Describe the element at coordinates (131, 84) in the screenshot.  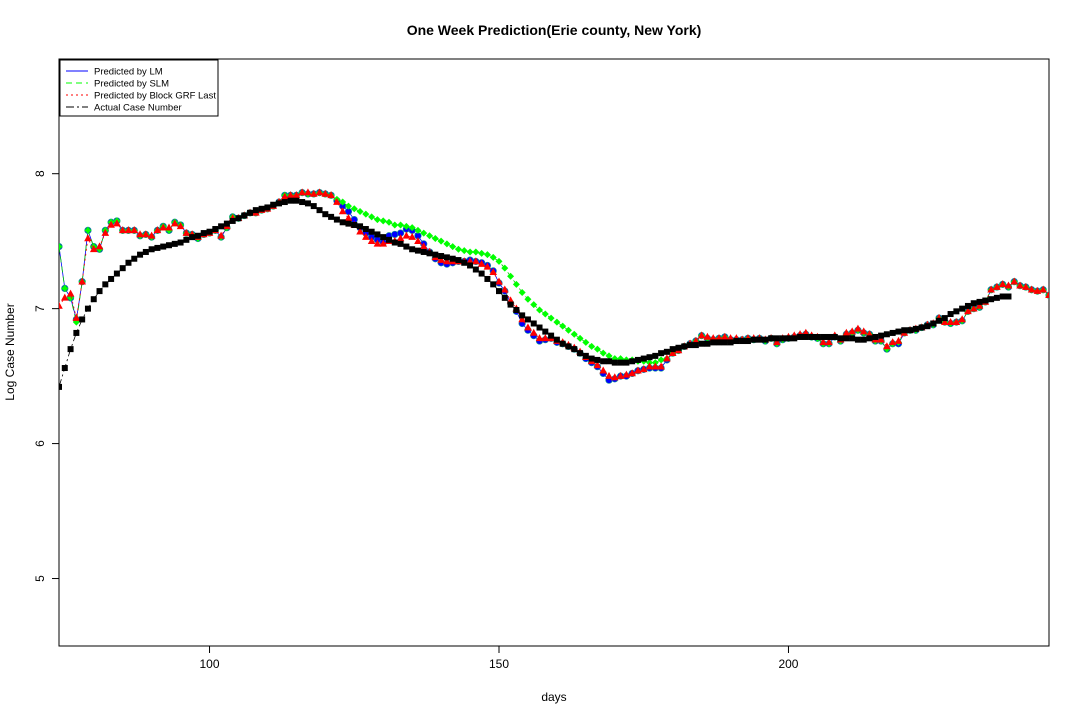
I see `legend-label: Predicted by SLM` at that location.